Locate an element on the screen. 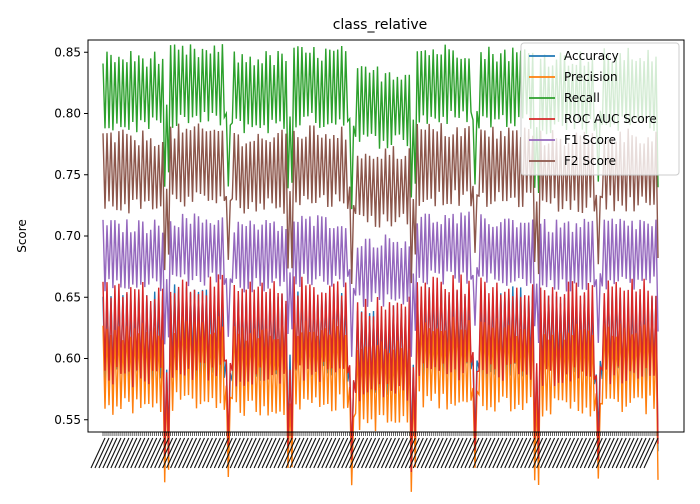 The height and width of the screenshot is (504, 700). legend-label: ROC AUC Score is located at coordinates (610, 119).